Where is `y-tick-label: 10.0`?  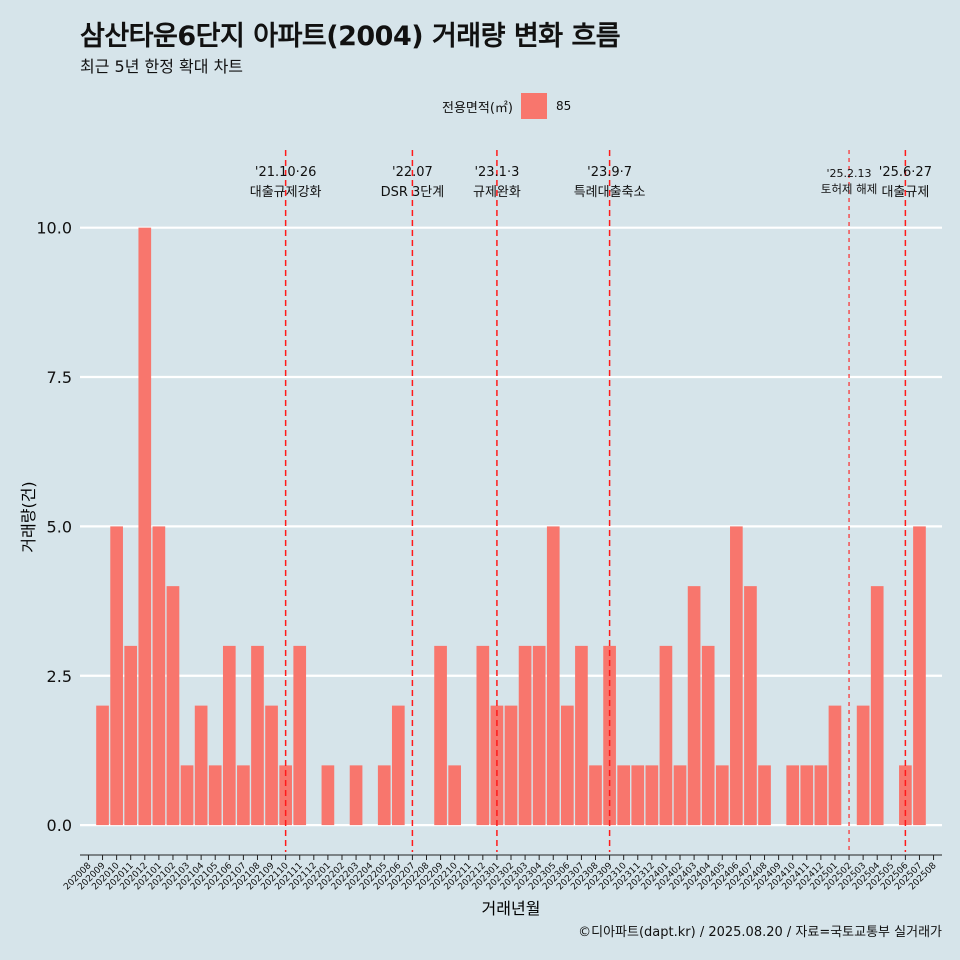 y-tick-label: 10.0 is located at coordinates (54, 228).